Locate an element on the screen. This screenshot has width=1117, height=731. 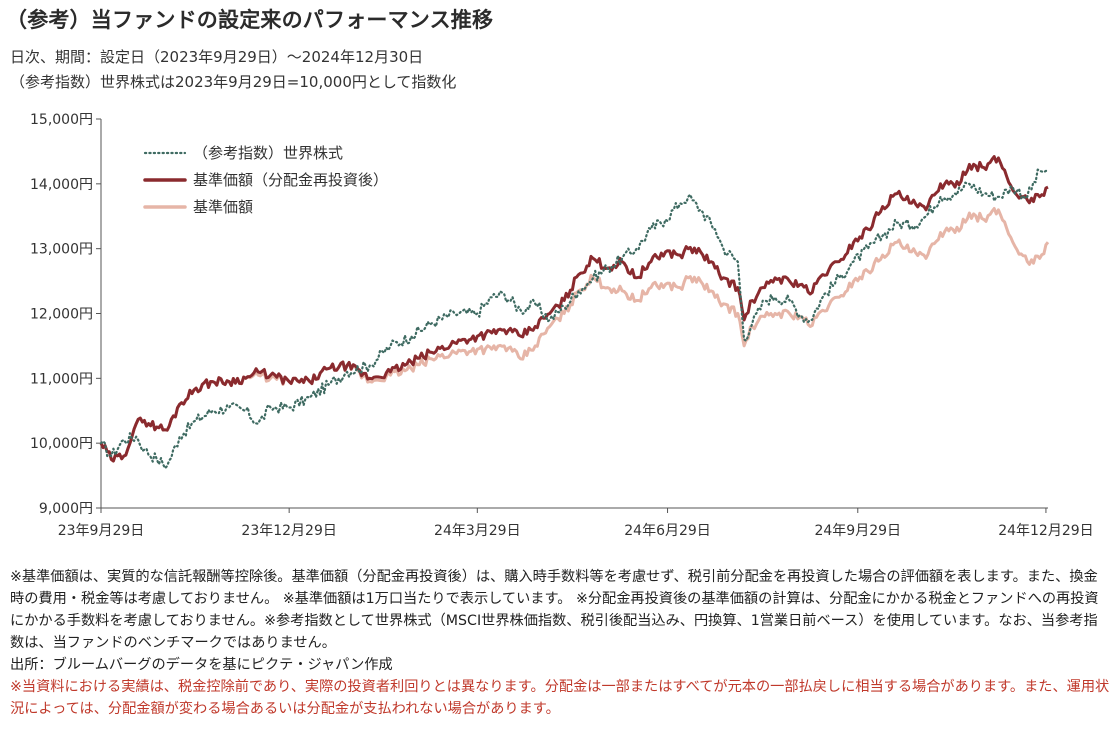
legend-label-1: 基準価額（分配金再投資後） is located at coordinates (290, 180).